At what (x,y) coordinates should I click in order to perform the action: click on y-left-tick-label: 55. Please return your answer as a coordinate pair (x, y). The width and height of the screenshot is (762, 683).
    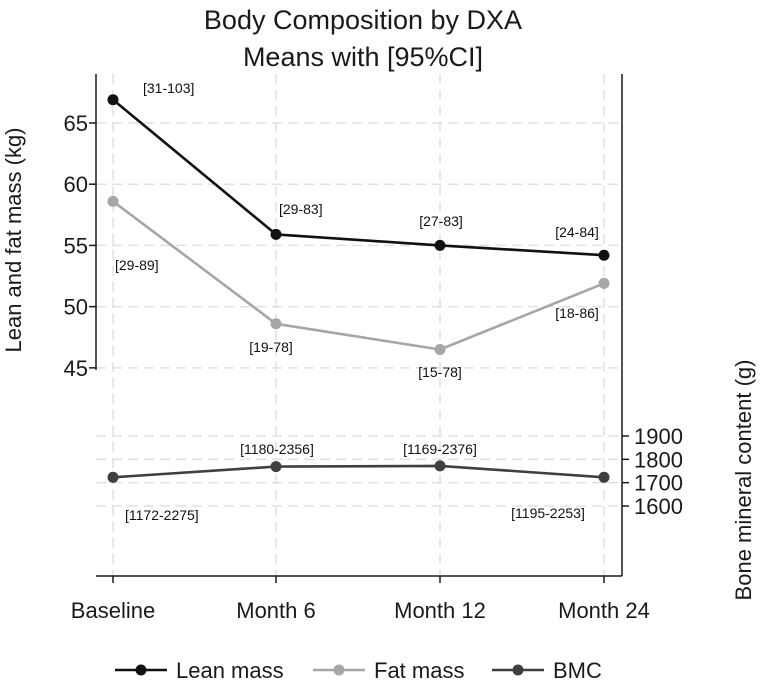
    Looking at the image, I should click on (76, 245).